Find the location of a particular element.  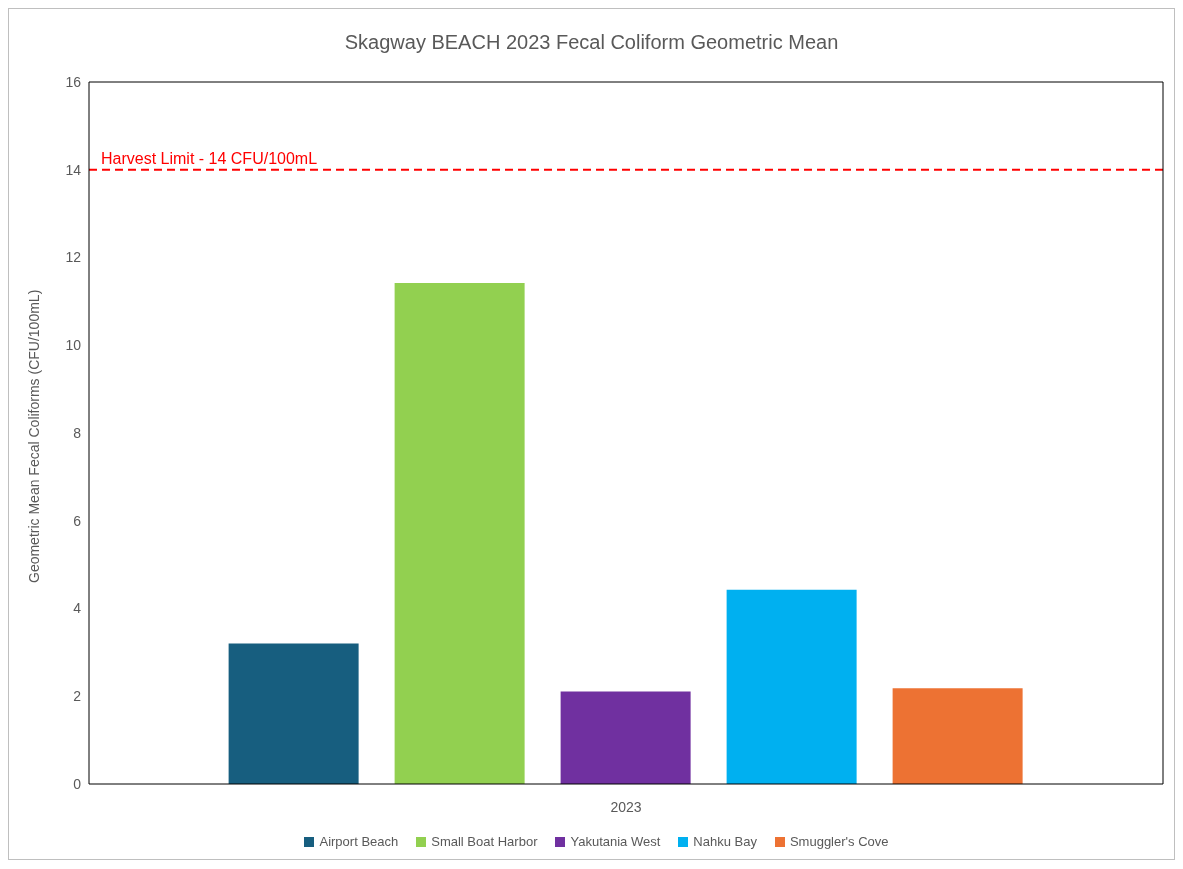

y-tick-label: 14 is located at coordinates (73, 169).